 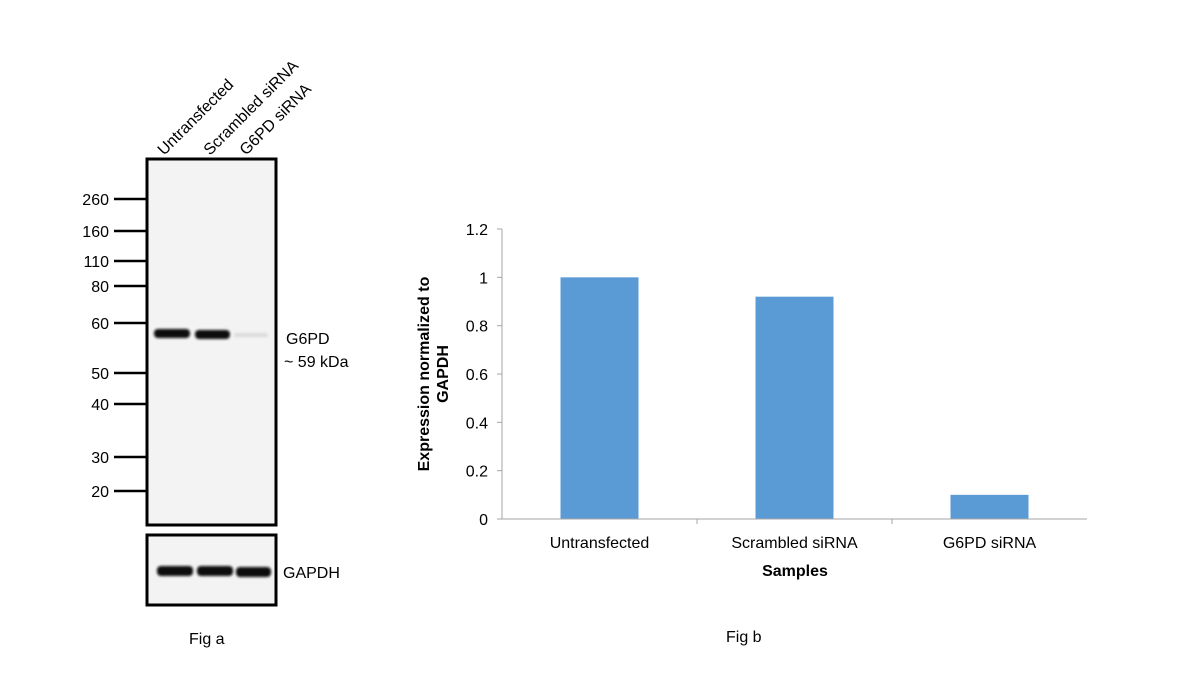 I want to click on target-label: G6PD, so click(x=308, y=339).